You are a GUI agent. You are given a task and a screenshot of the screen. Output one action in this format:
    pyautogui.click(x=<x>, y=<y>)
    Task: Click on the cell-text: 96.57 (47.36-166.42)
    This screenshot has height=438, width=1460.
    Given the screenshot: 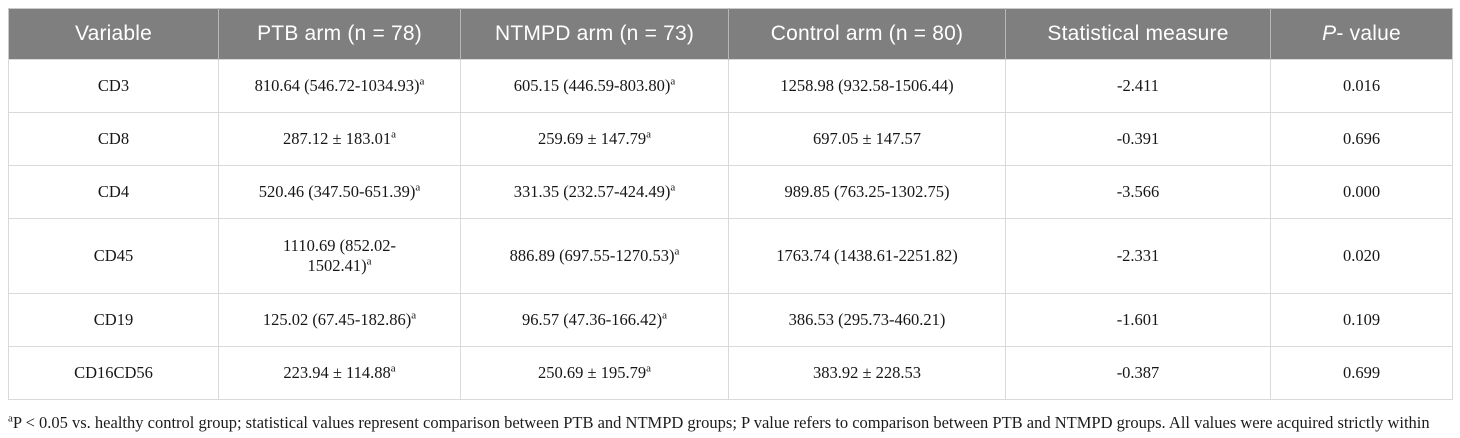 What is the action you would take?
    pyautogui.click(x=592, y=319)
    